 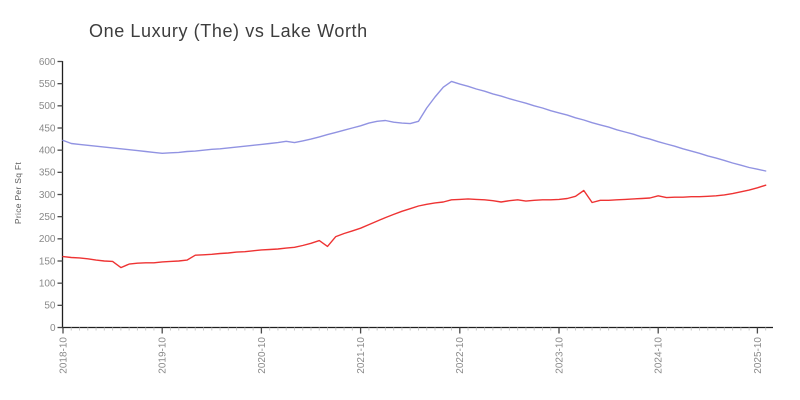 What do you see at coordinates (262, 355) in the screenshot?
I see `x-tick-label: 2020-10` at bounding box center [262, 355].